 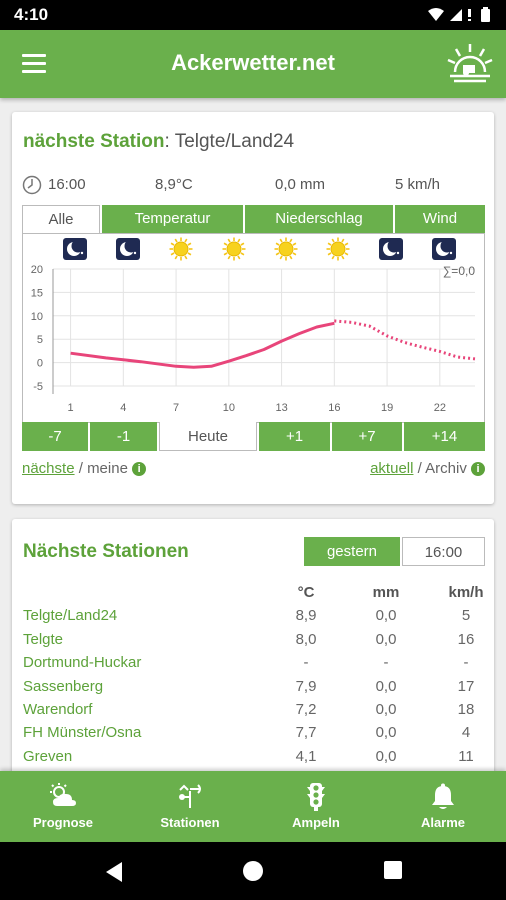 What do you see at coordinates (37, 270) in the screenshot?
I see `y-tick-label: 20` at bounding box center [37, 270].